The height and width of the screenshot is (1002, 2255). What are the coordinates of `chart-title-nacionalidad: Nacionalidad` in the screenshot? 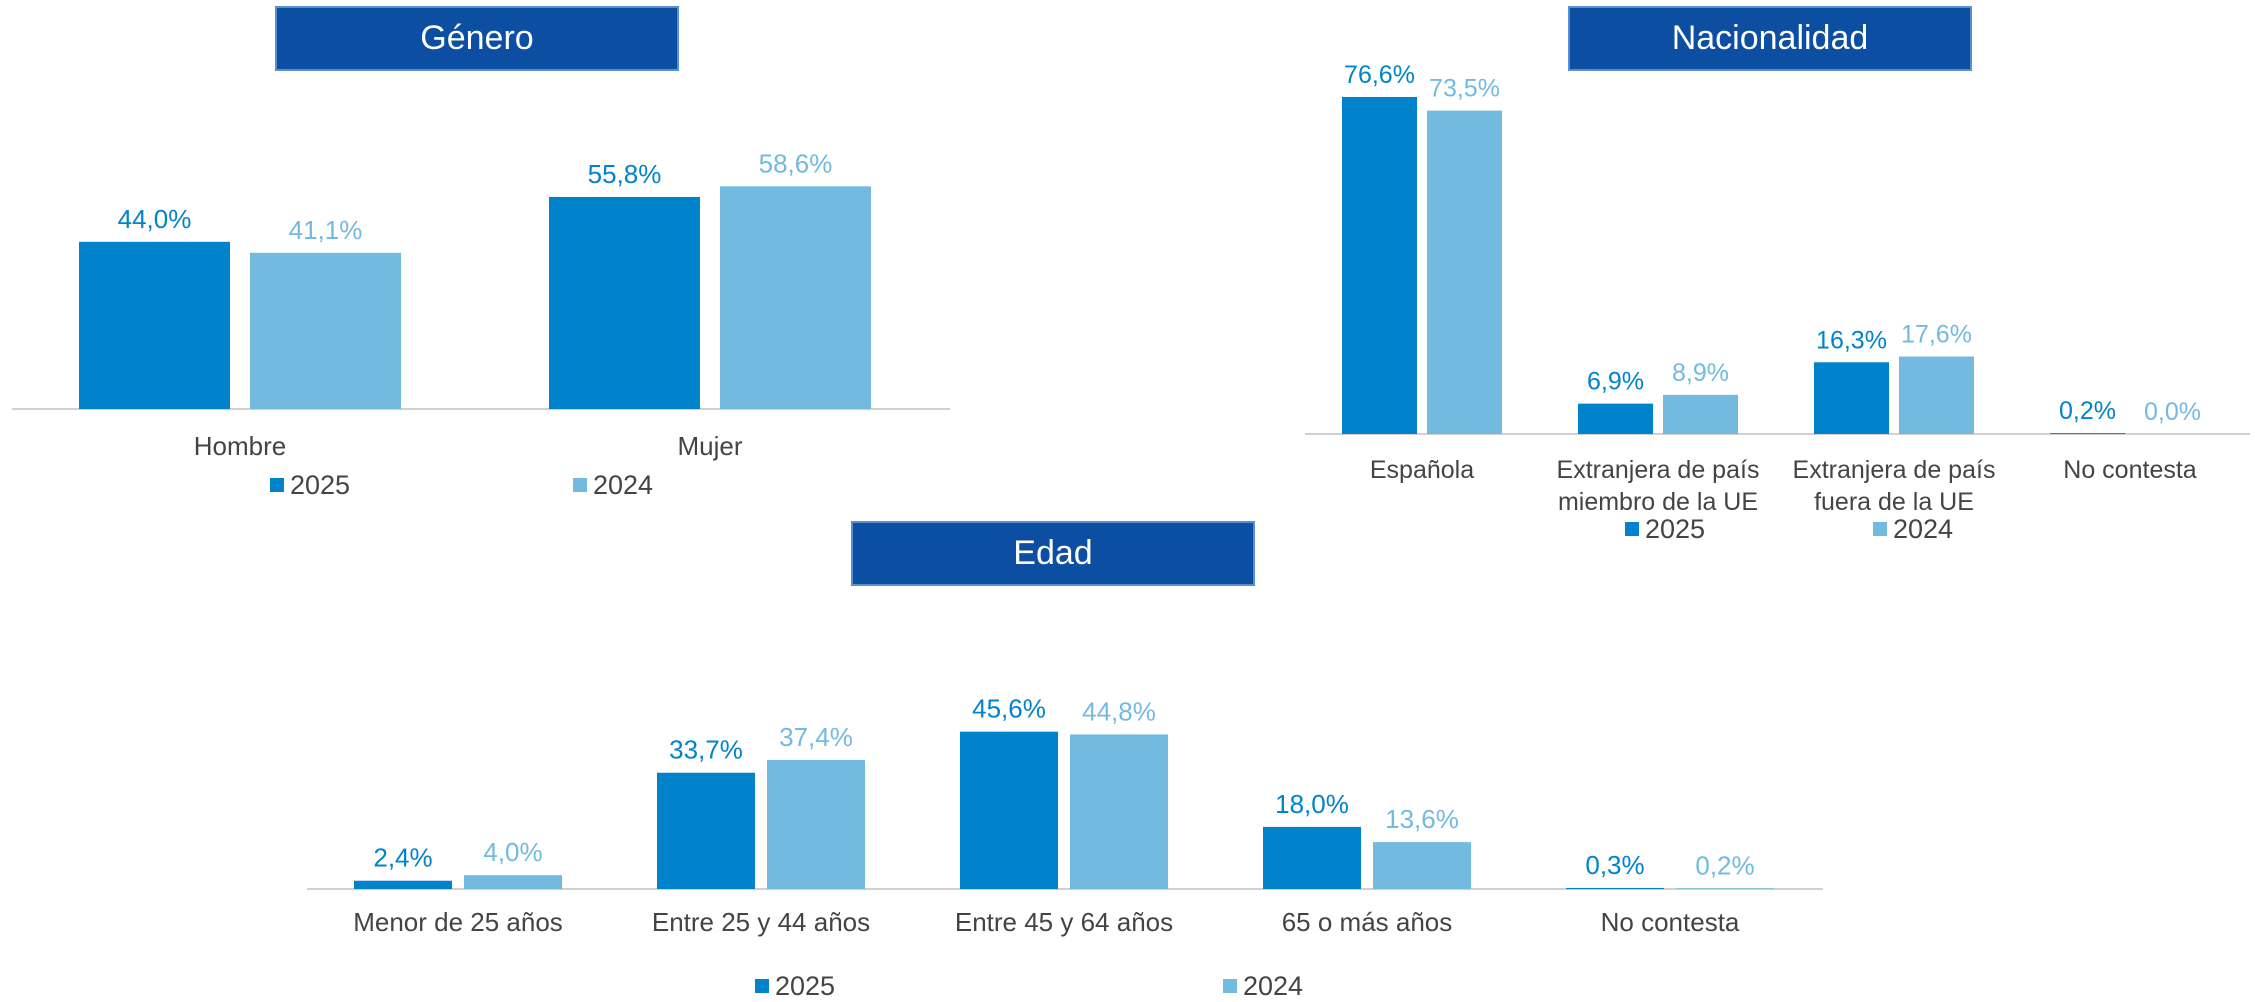 It's located at (1770, 38).